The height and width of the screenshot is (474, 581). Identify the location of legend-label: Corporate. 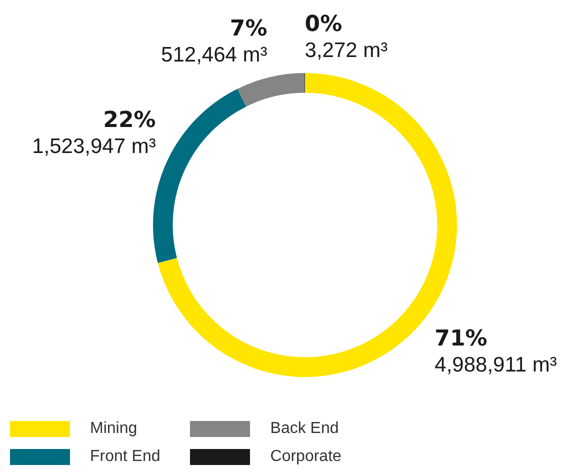
(306, 457).